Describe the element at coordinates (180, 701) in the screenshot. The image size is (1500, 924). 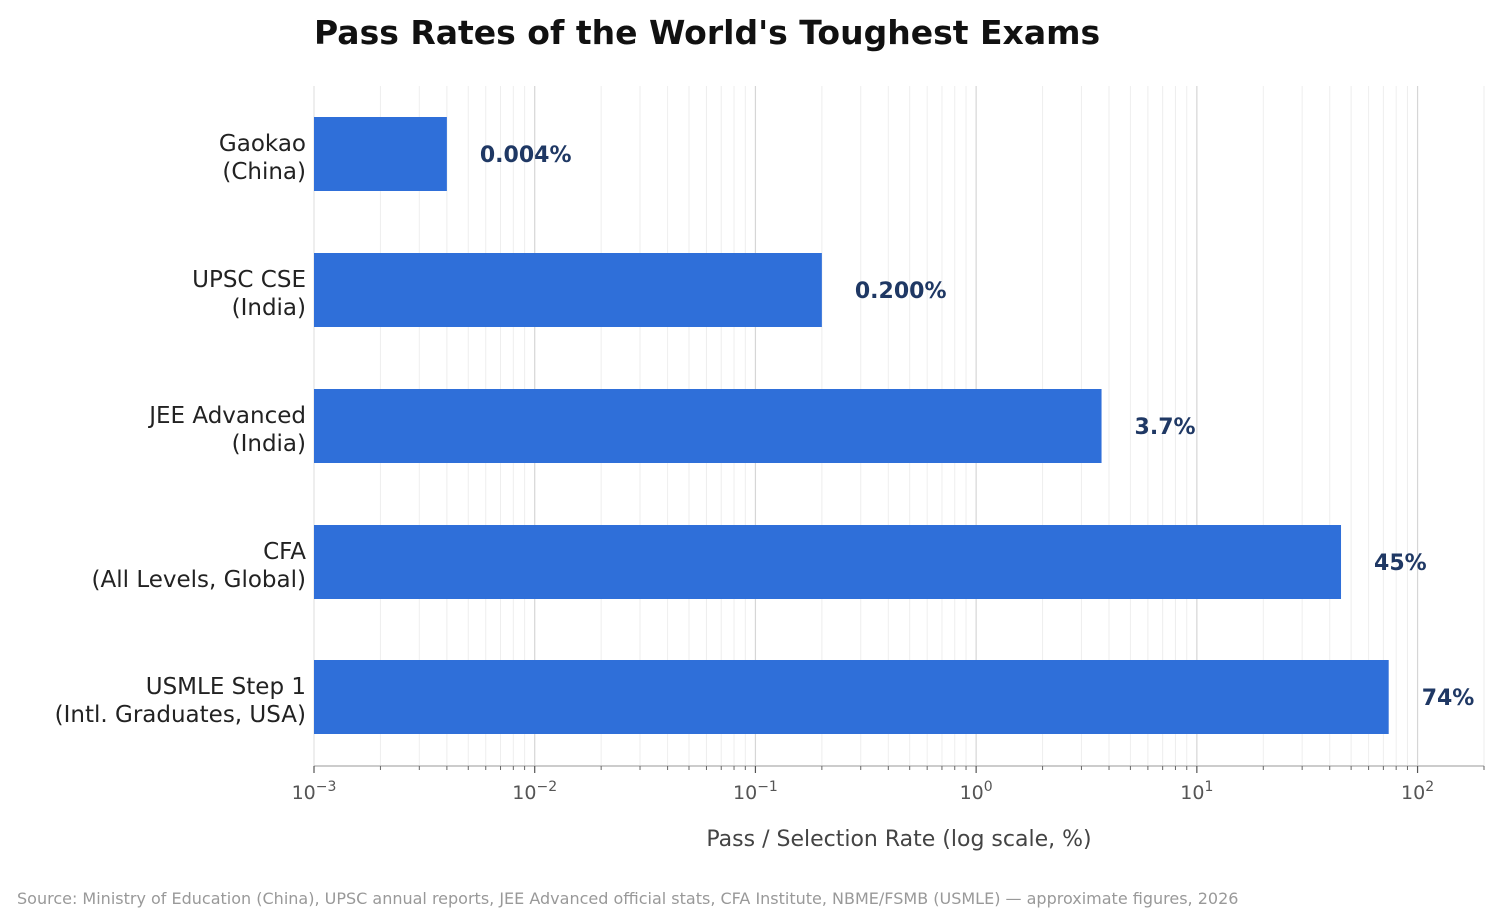
I see `category-label: USMLE Step 1 (Intl. Graduates, USA)` at that location.